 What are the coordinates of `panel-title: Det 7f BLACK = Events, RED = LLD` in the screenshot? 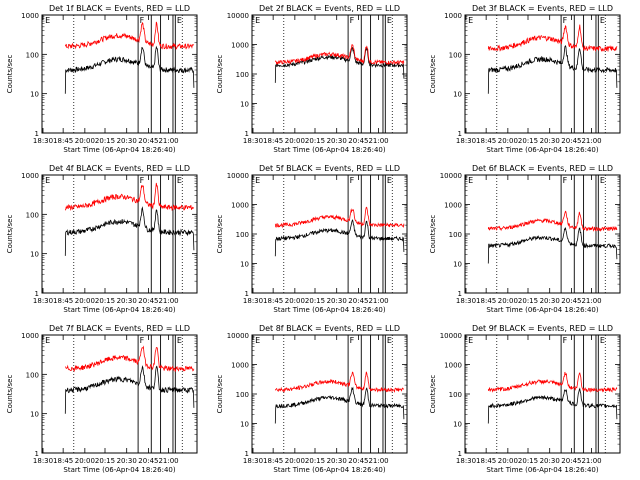 It's located at (119, 328).